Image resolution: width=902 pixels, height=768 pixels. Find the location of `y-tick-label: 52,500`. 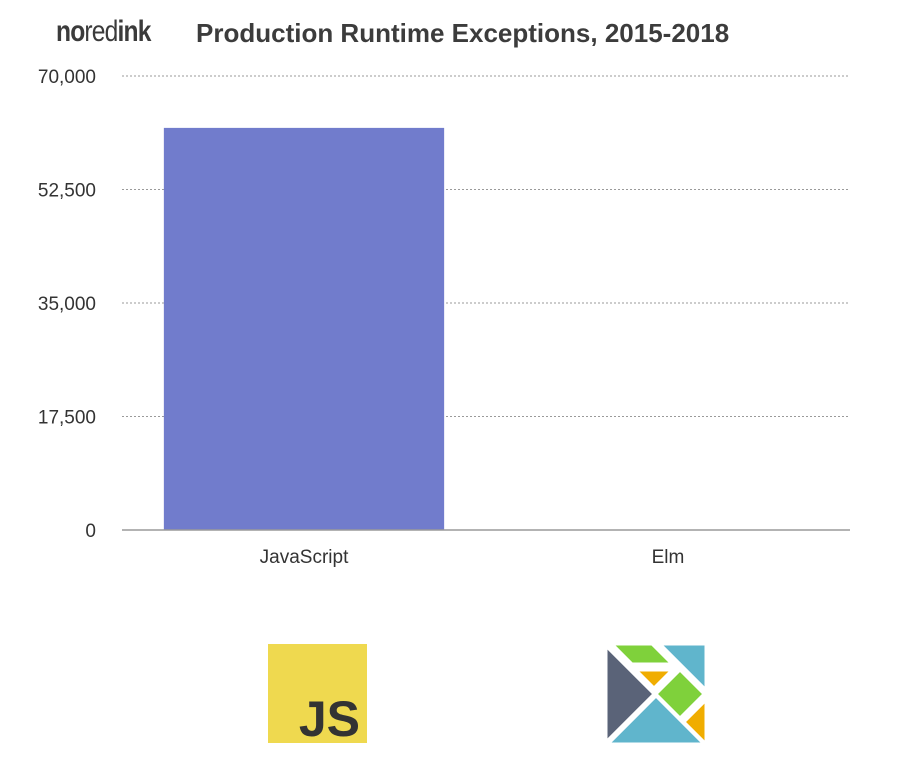

y-tick-label: 52,500 is located at coordinates (67, 191).